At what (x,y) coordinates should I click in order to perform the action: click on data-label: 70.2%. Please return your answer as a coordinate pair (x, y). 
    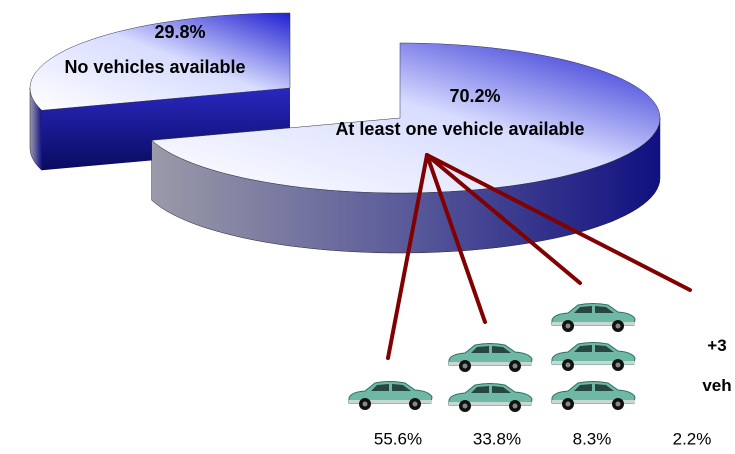
    Looking at the image, I should click on (474, 96).